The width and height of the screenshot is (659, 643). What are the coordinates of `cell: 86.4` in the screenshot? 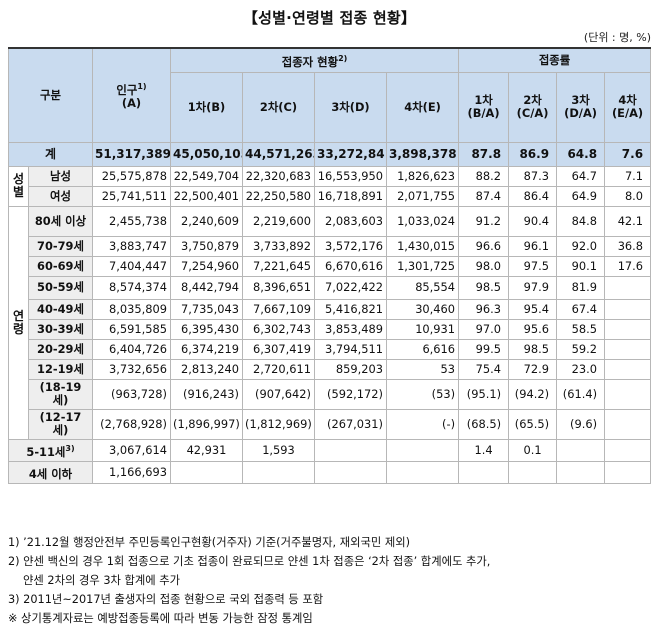 It's located at (533, 196).